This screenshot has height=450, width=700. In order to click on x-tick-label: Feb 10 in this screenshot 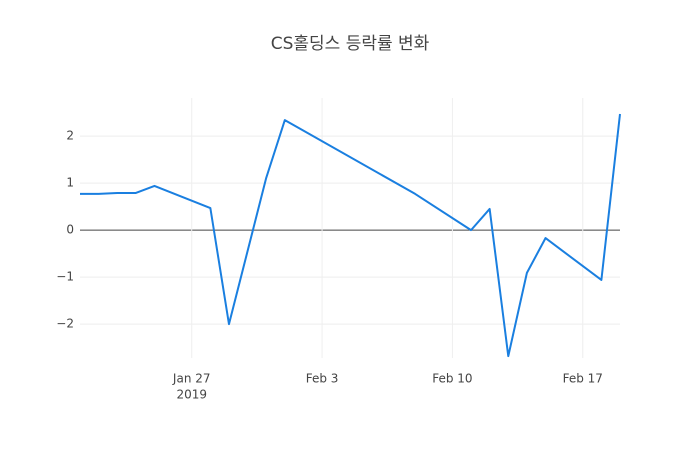, I will do `click(452, 379)`.